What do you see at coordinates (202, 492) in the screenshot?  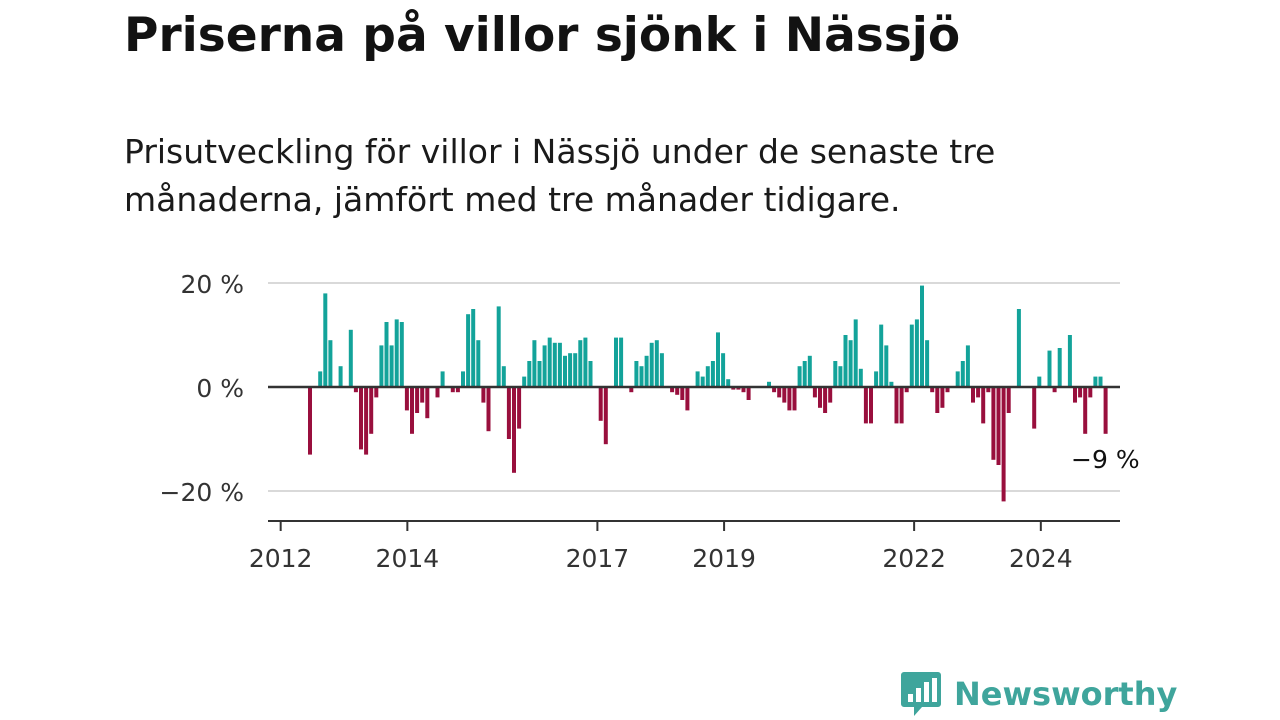 I see `y-tick-label: −20 %` at bounding box center [202, 492].